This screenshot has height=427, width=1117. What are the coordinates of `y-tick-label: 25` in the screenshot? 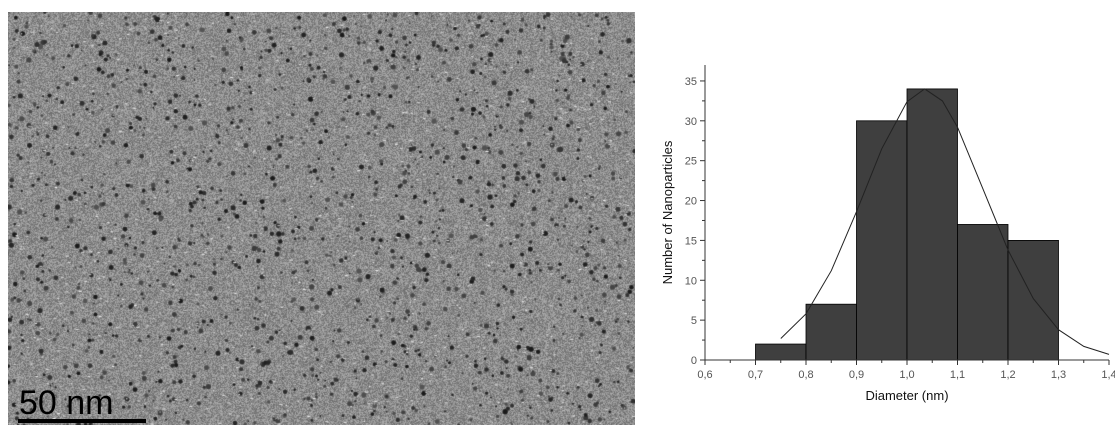 It's located at (691, 162).